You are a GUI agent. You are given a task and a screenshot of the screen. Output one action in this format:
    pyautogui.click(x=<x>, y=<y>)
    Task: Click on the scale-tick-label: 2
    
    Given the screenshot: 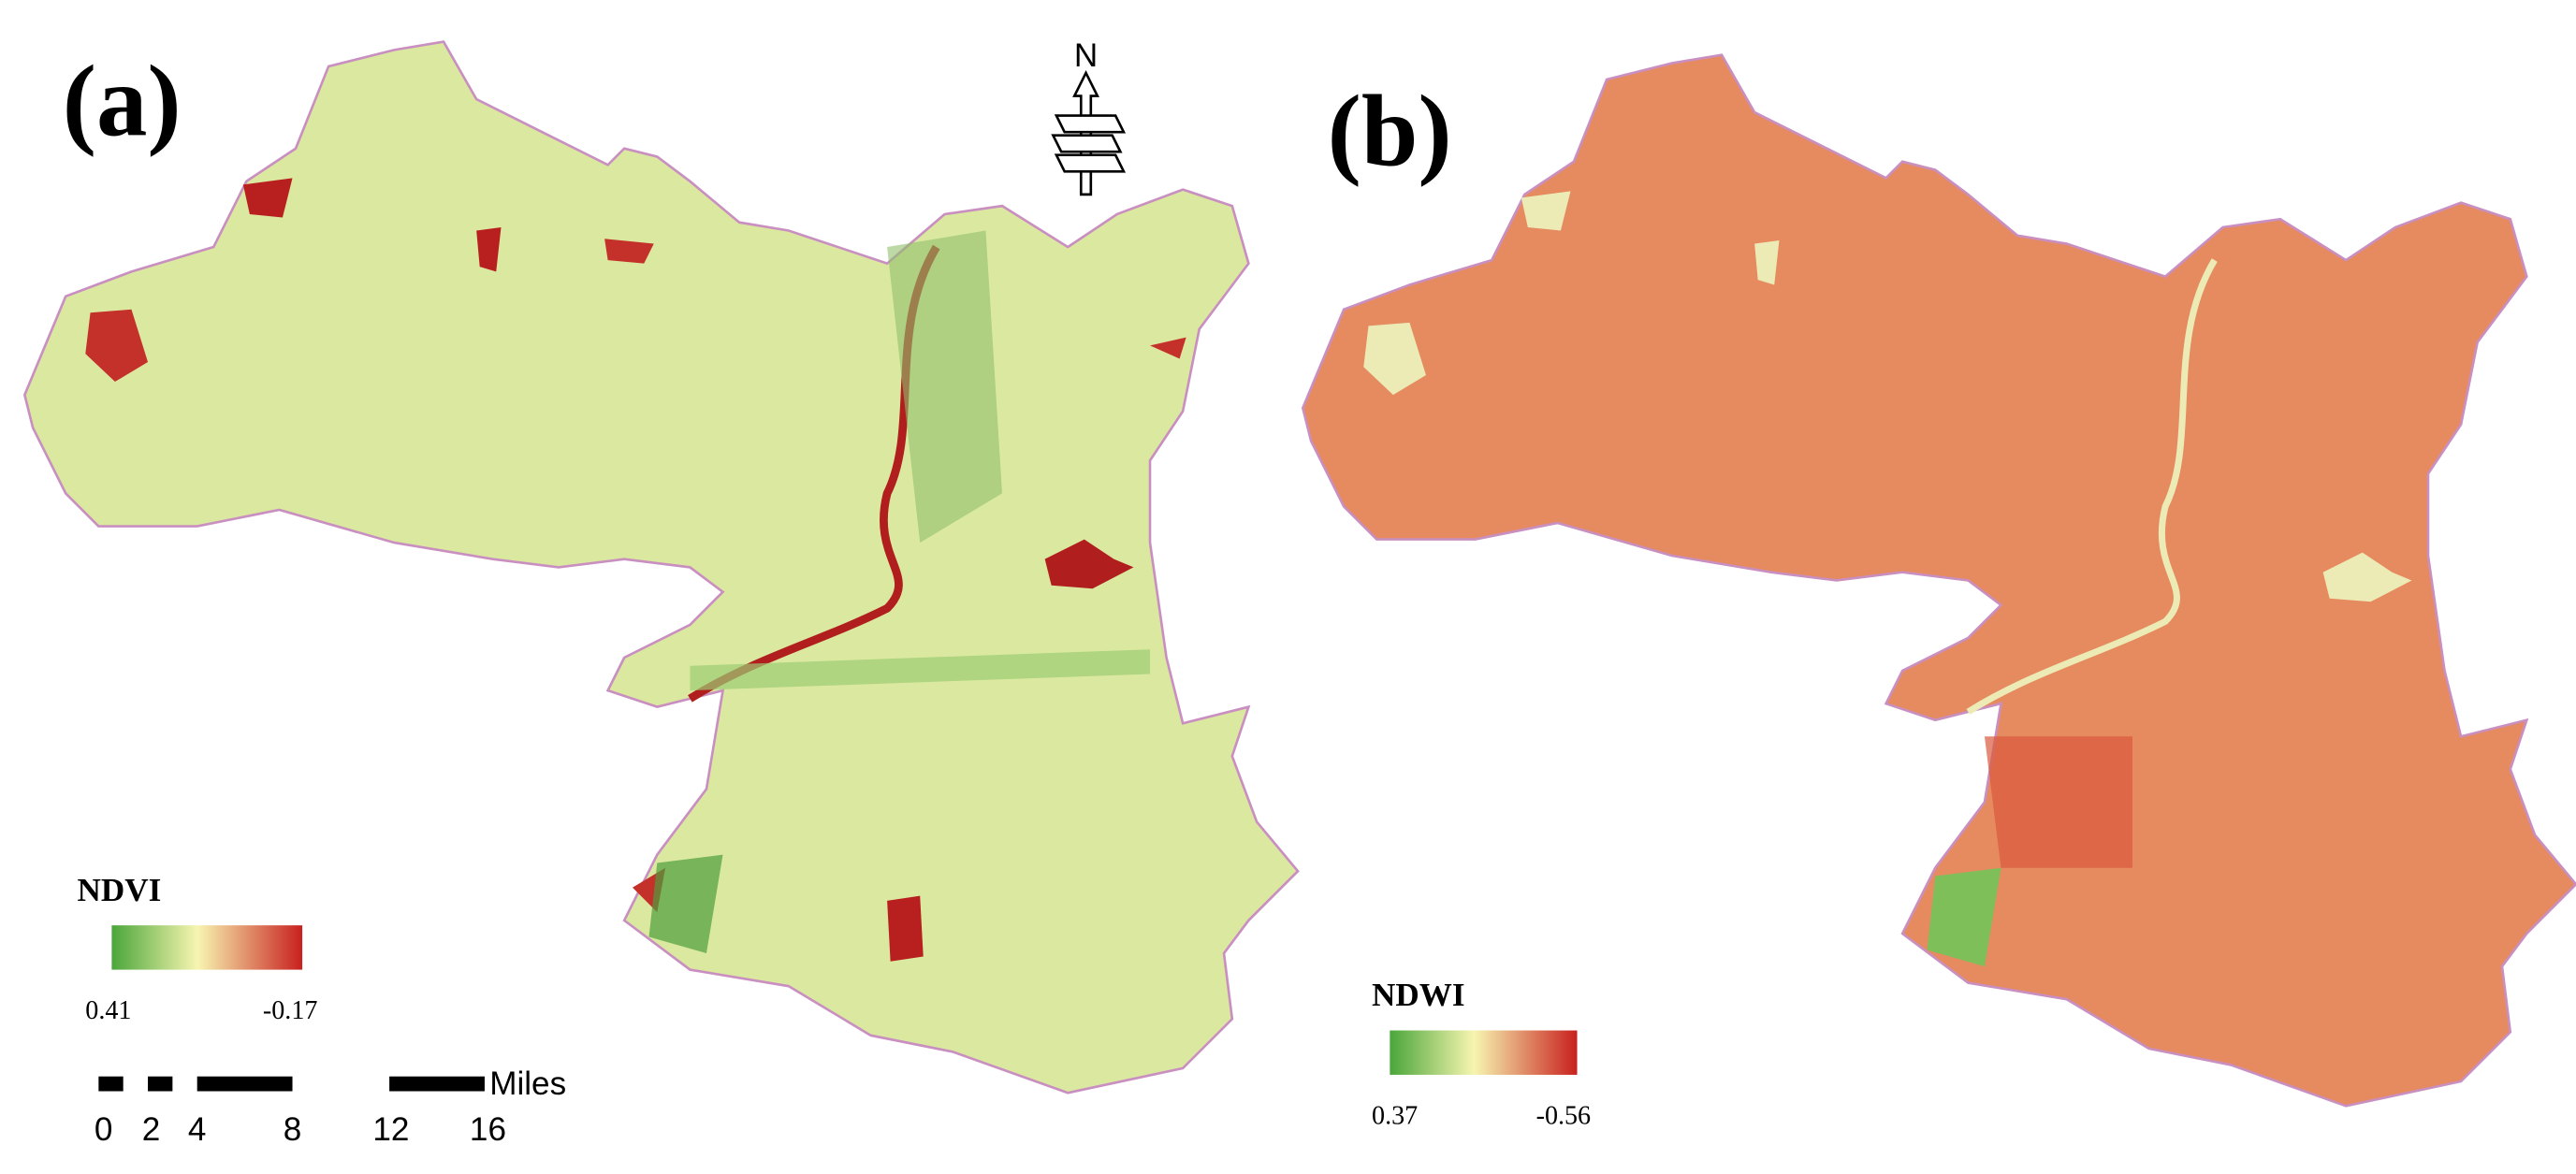 What is the action you would take?
    pyautogui.click(x=151, y=1129)
    